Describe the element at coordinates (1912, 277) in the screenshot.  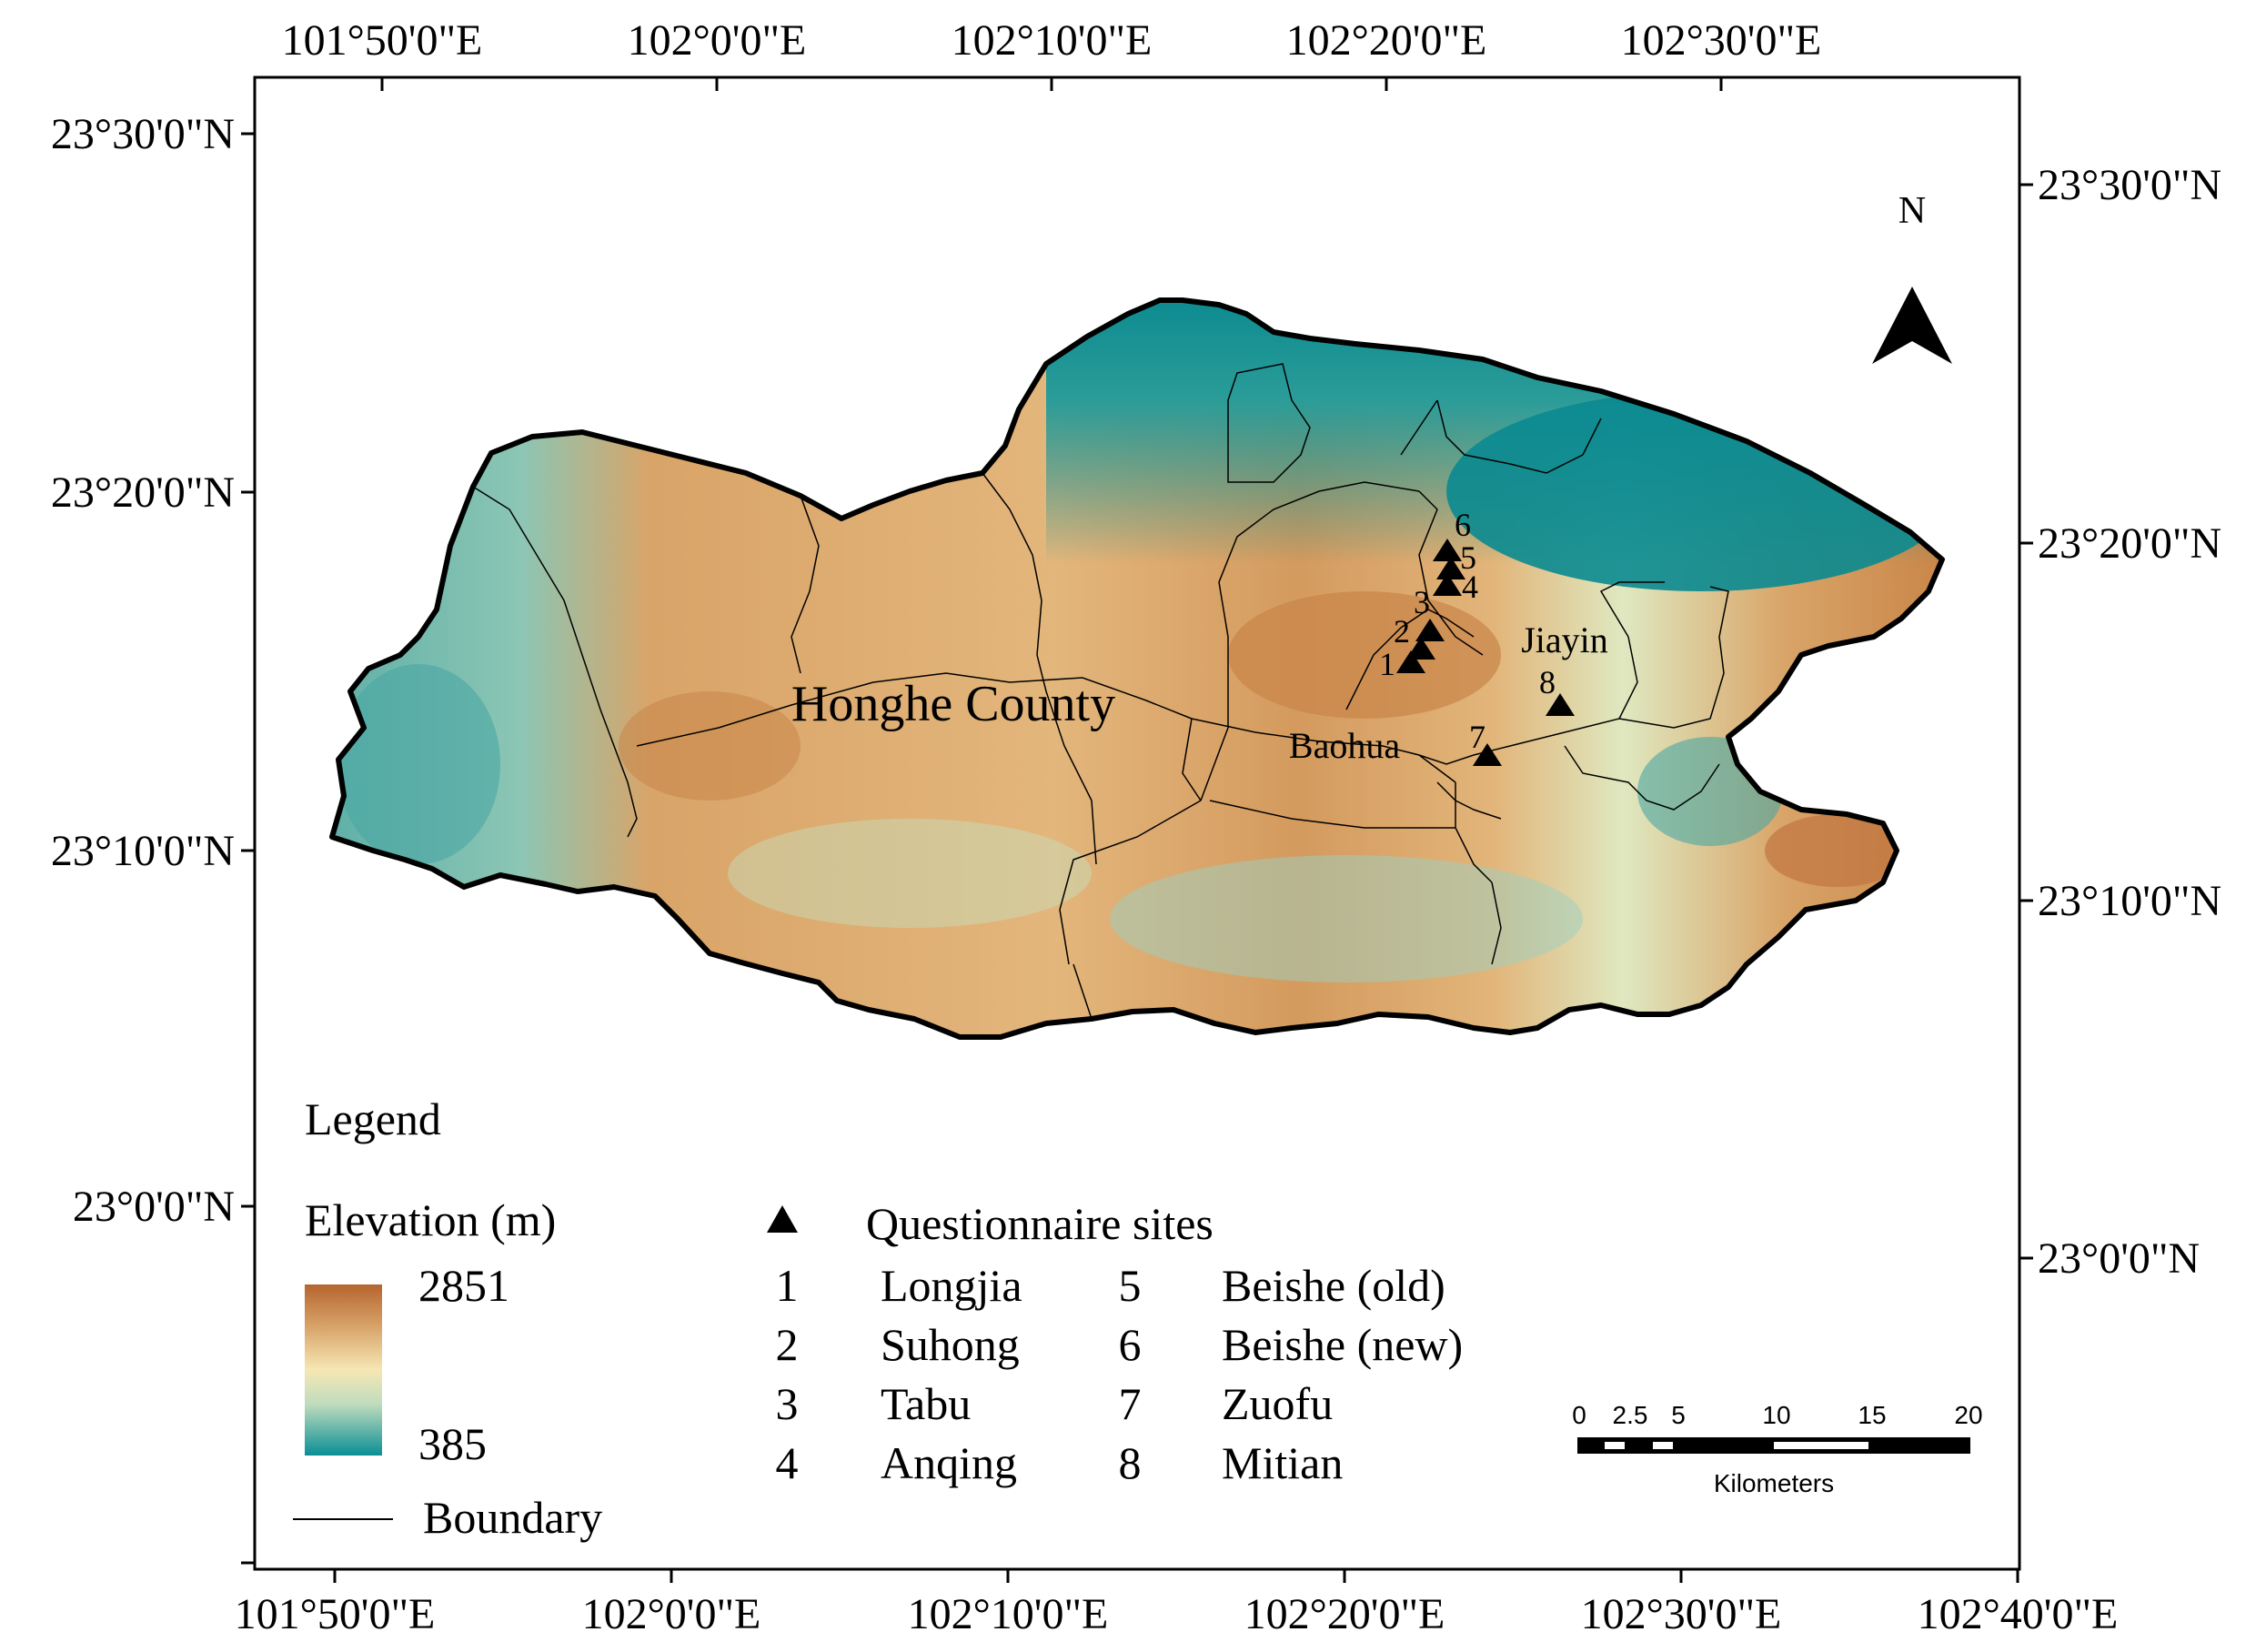
I see `north-arrow-icon: N` at that location.